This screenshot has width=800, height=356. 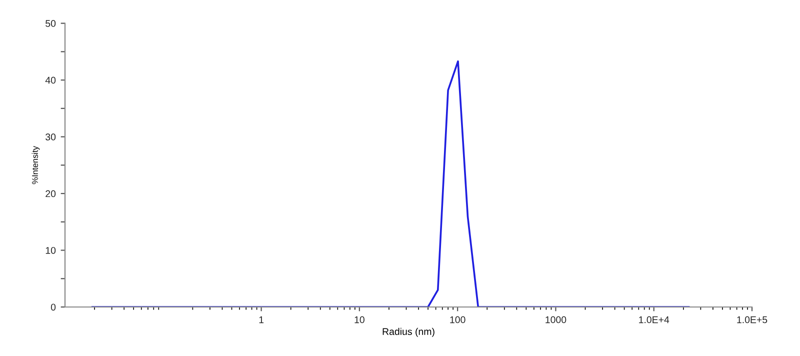 What do you see at coordinates (556, 320) in the screenshot?
I see `x-tick-label: 1000` at bounding box center [556, 320].